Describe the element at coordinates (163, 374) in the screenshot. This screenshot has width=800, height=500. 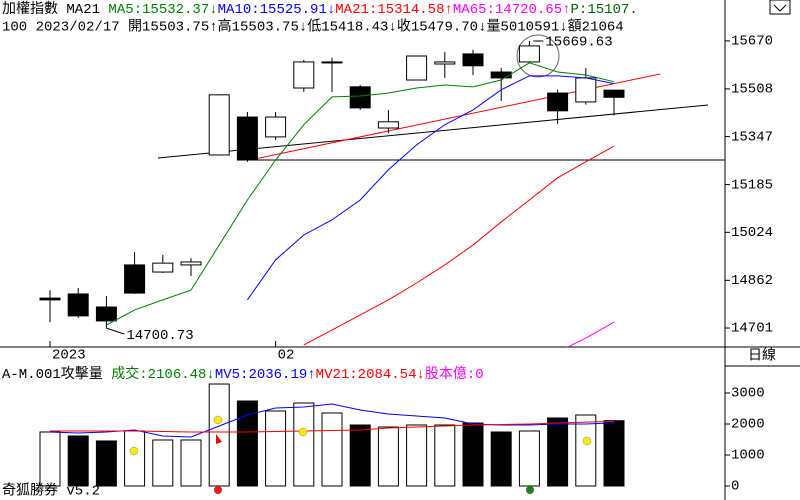
I see `legend-item: 成交:2106.48↓` at that location.